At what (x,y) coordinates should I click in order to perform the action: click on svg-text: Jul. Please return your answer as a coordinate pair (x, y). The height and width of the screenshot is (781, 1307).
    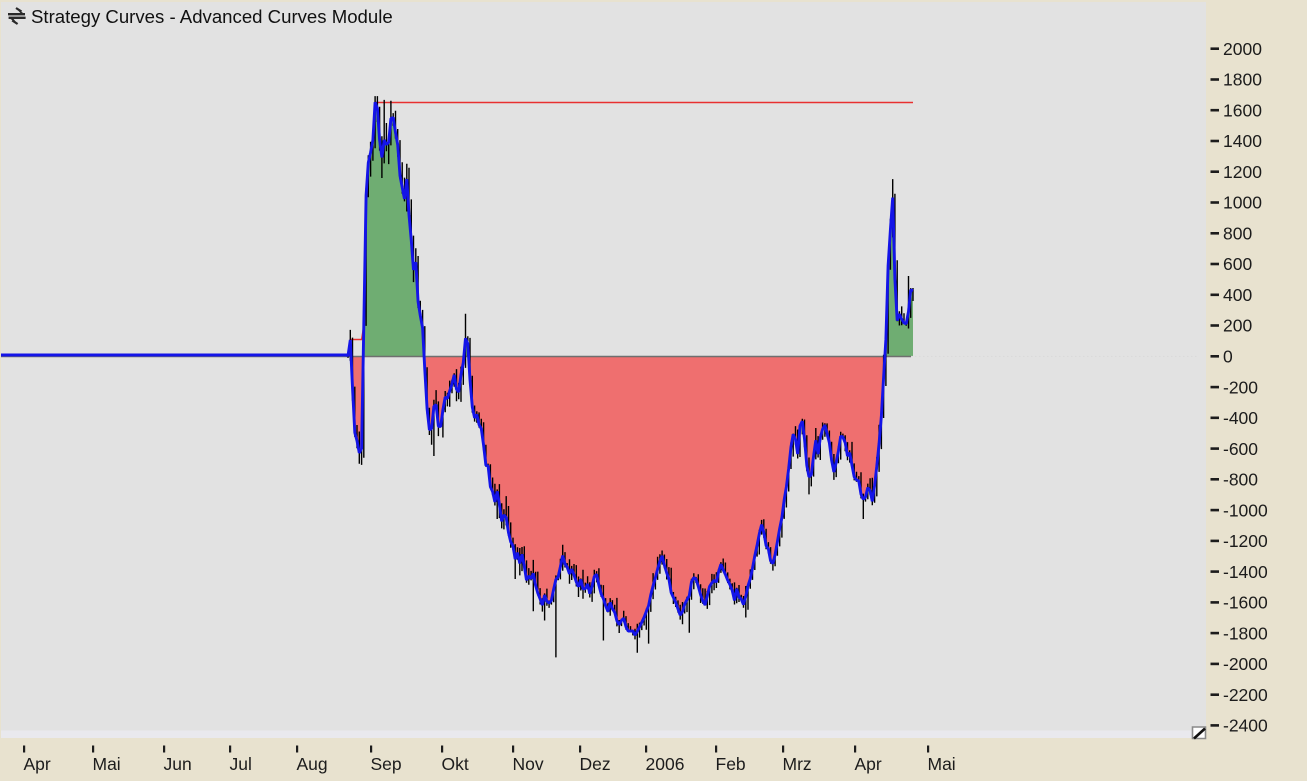
    Looking at the image, I should click on (241, 764).